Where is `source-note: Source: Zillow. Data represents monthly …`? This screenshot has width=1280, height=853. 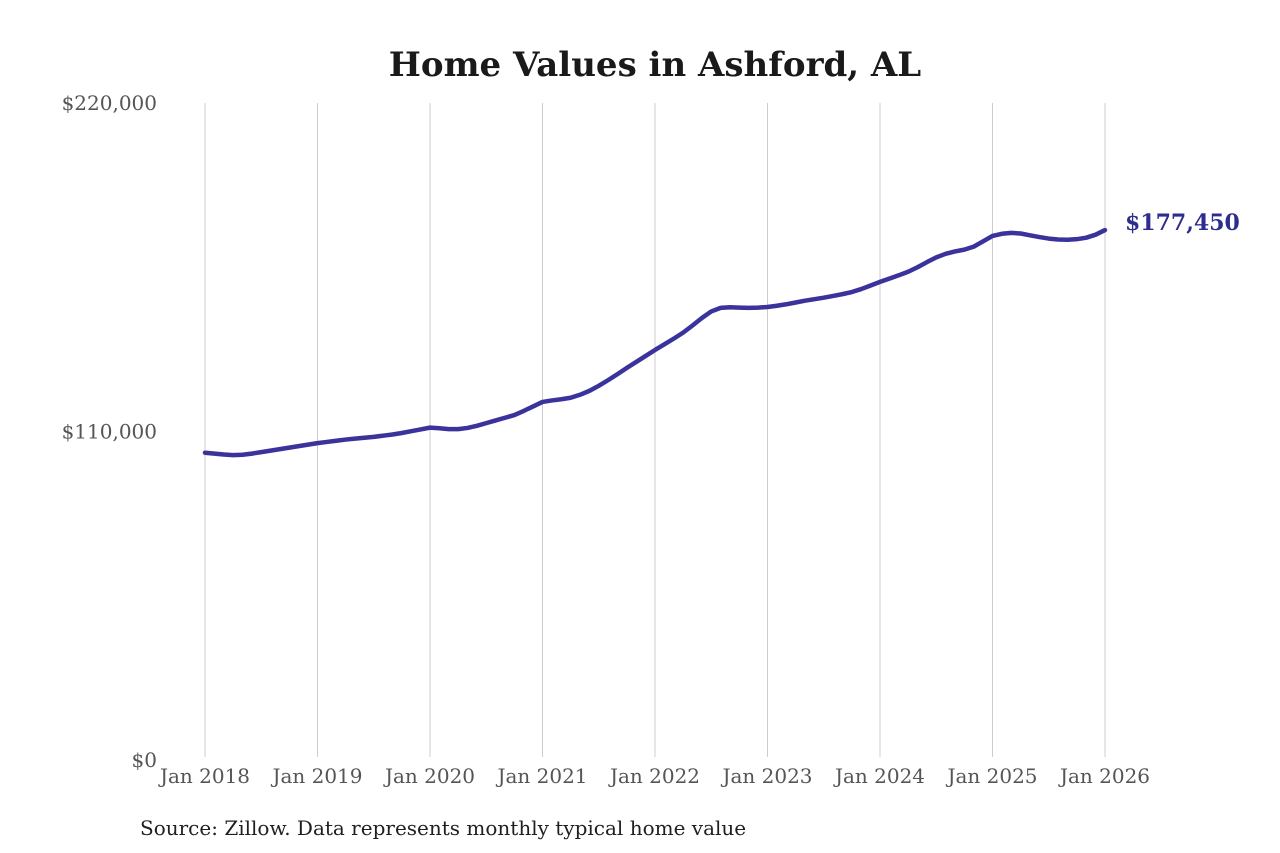 source-note: Source: Zillow. Data represents monthly … is located at coordinates (443, 828).